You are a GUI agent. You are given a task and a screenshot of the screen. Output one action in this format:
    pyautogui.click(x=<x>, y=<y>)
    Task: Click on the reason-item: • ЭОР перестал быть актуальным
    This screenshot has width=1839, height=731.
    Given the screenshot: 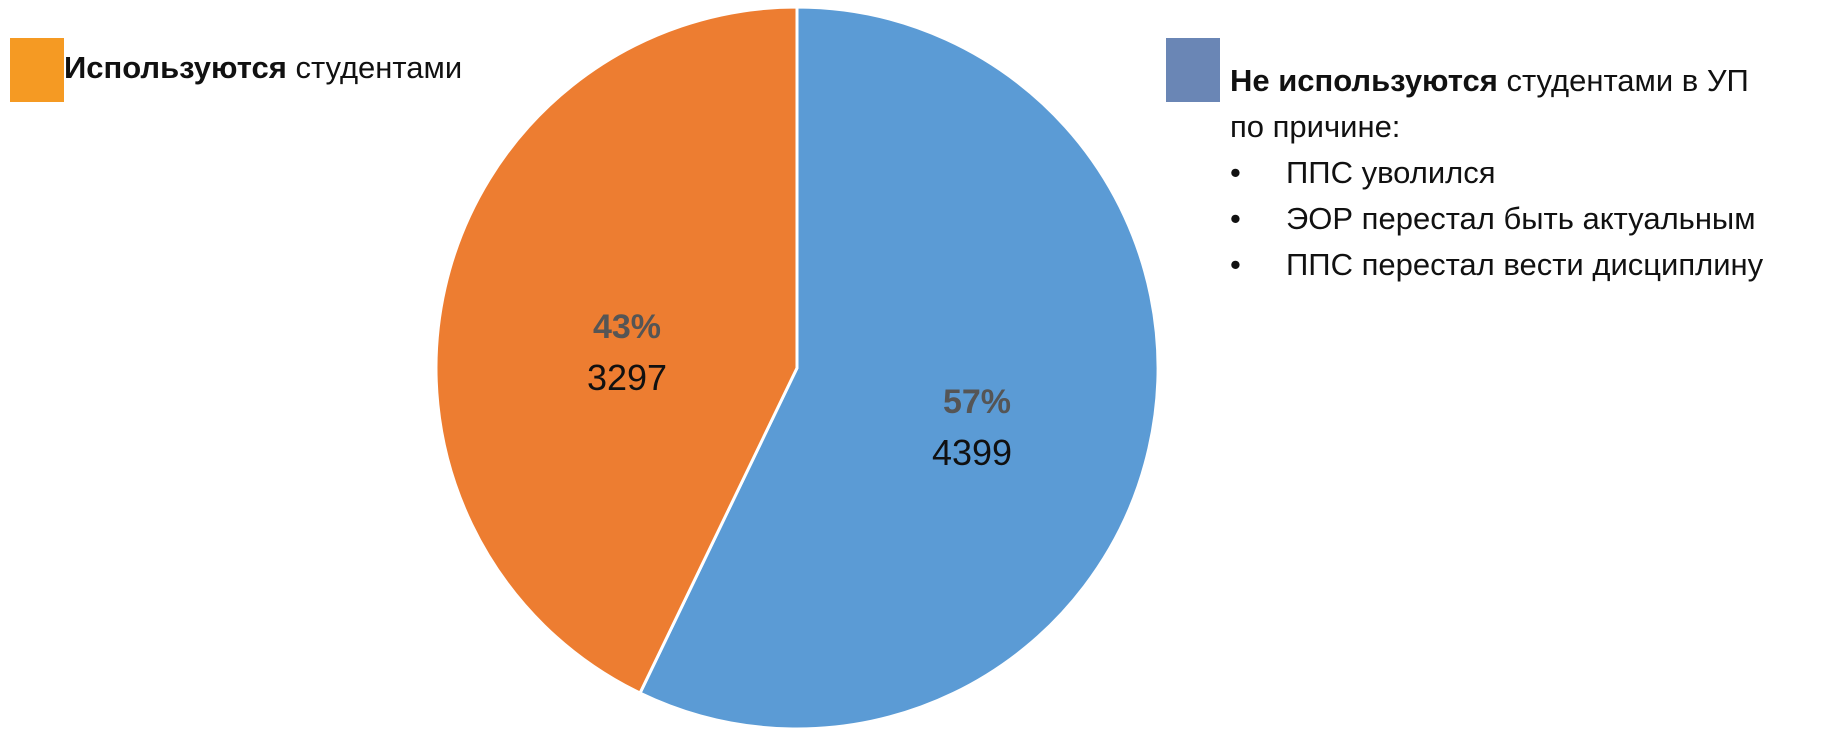 What is the action you would take?
    pyautogui.click(x=1530, y=219)
    